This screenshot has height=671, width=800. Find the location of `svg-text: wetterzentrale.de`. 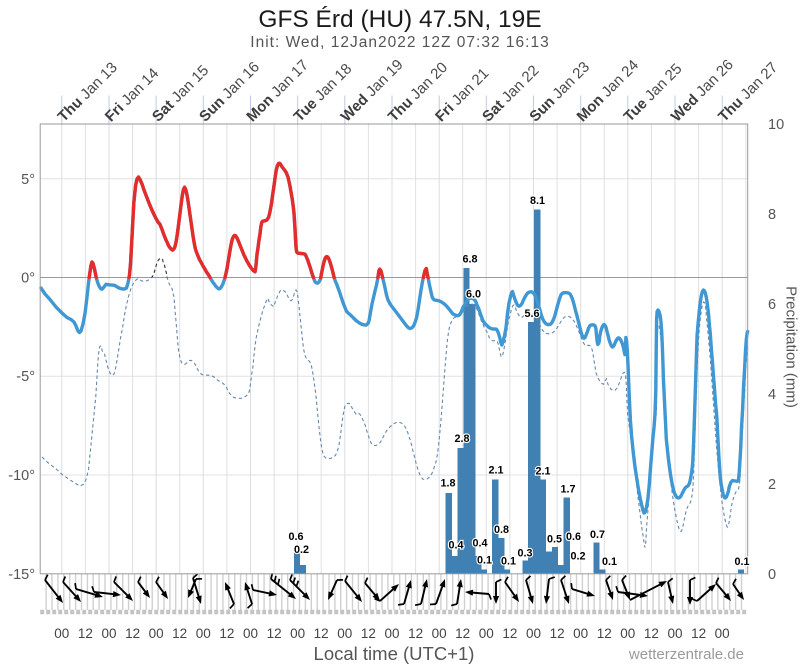

svg-text: wetterzentrale.de is located at coordinates (686, 654).